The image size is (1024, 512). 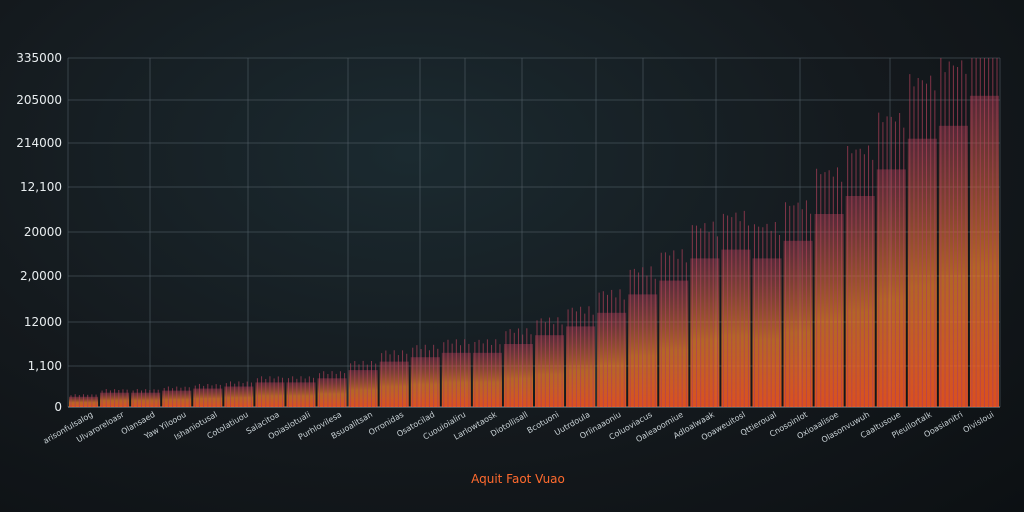 What do you see at coordinates (43, 322) in the screenshot?
I see `y-tick-label: 12000` at bounding box center [43, 322].